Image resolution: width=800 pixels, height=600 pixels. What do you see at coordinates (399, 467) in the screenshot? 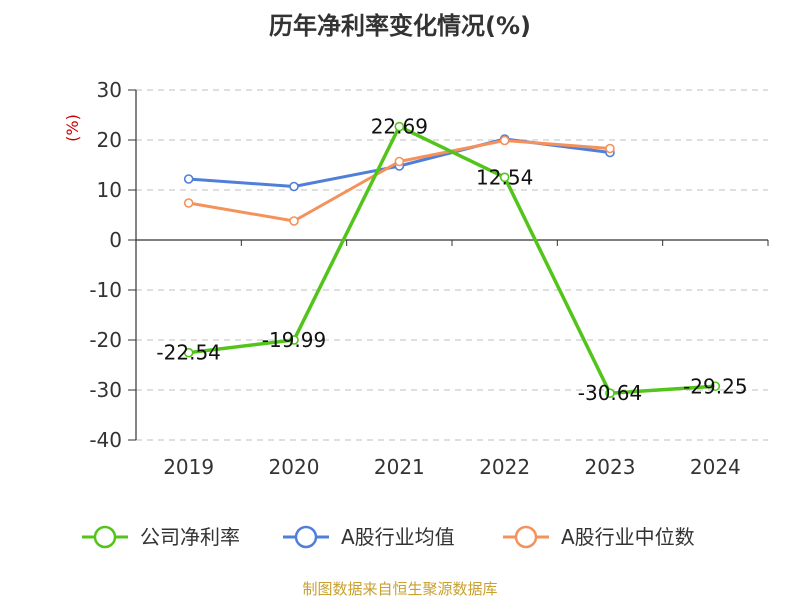
I see `x-tick-label: 2021` at bounding box center [399, 467].